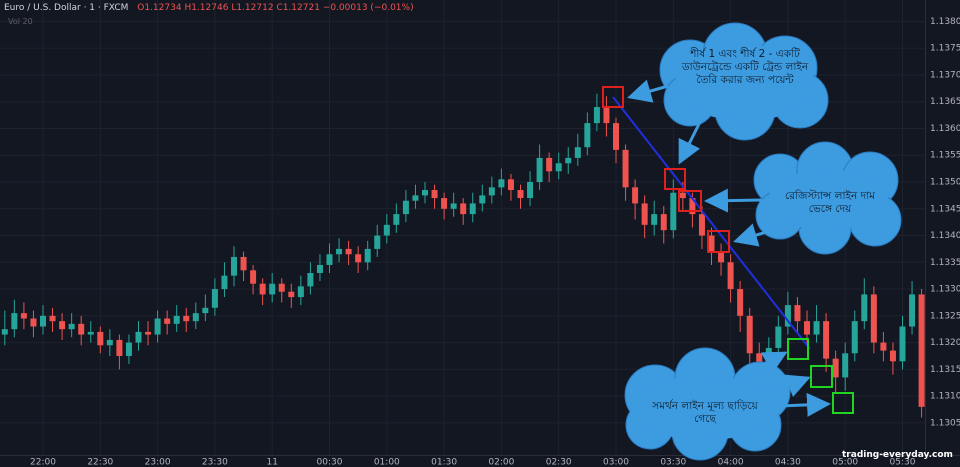 The image size is (960, 467). I want to click on y-tick-label: 1.13200, so click(945, 343).